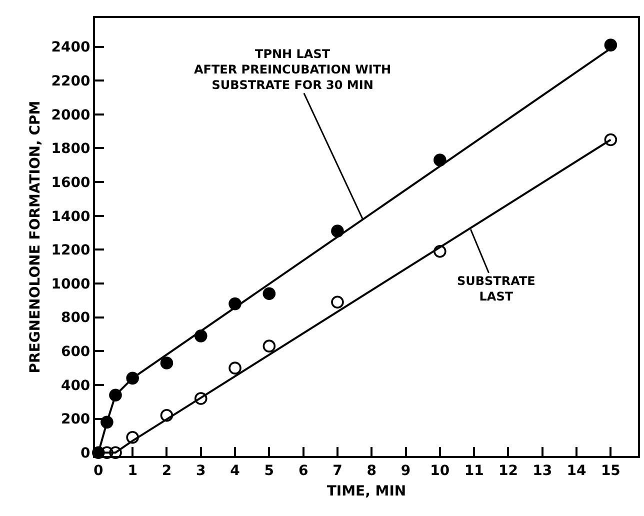 This screenshot has width=644, height=516. What do you see at coordinates (75, 386) in the screenshot?
I see `y-tick-label: 400` at bounding box center [75, 386].